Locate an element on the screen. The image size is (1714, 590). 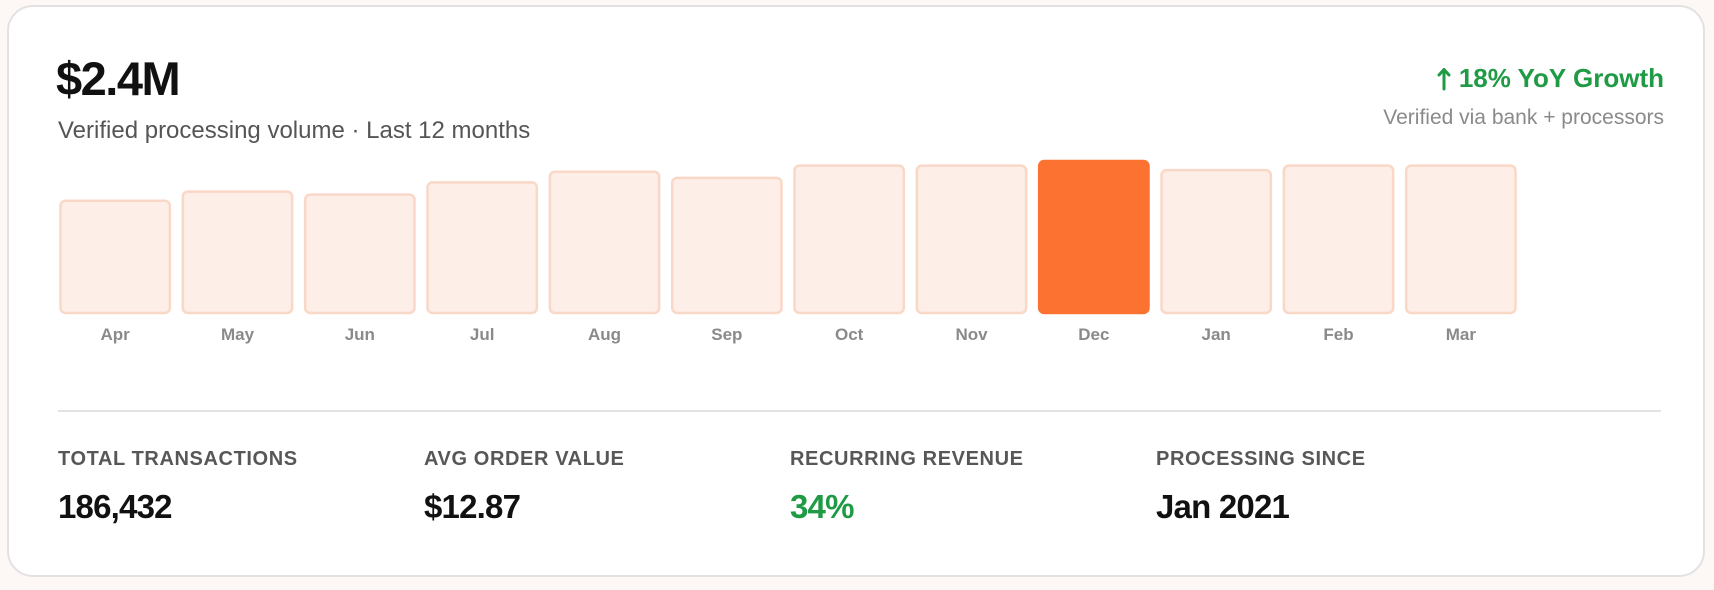
bar-jun is located at coordinates (359, 254).